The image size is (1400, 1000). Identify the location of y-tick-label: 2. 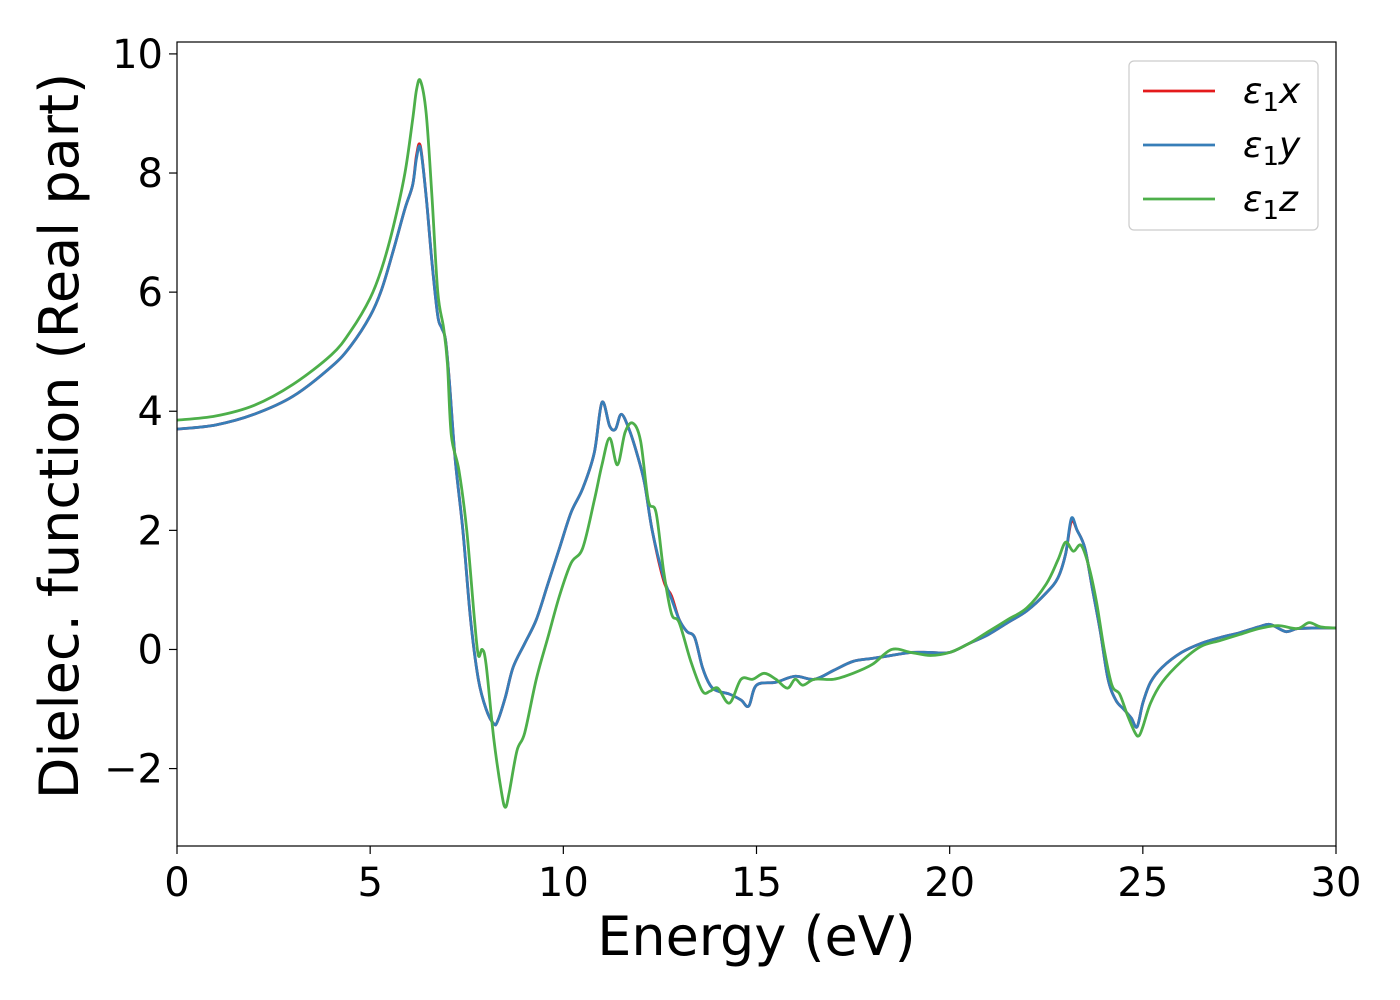
(150, 531).